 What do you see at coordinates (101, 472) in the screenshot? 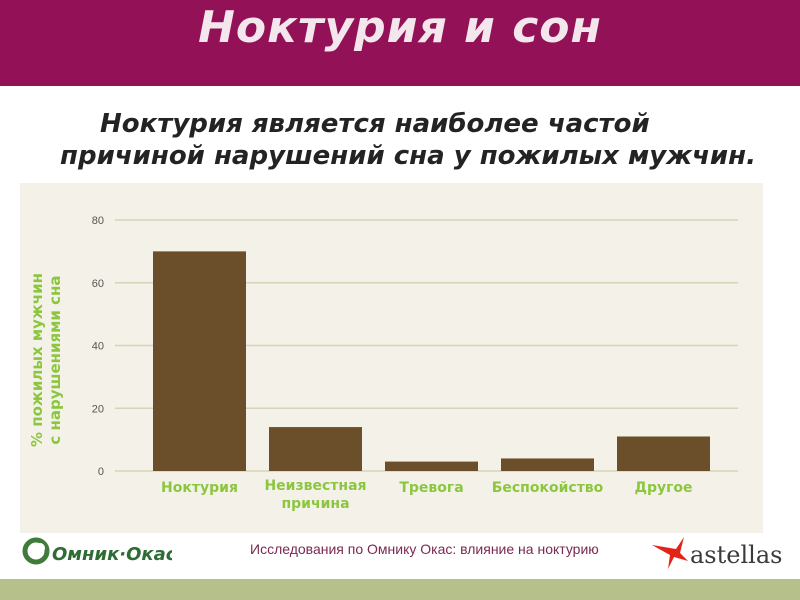
I see `y-tick-label-0: 0` at bounding box center [101, 472].